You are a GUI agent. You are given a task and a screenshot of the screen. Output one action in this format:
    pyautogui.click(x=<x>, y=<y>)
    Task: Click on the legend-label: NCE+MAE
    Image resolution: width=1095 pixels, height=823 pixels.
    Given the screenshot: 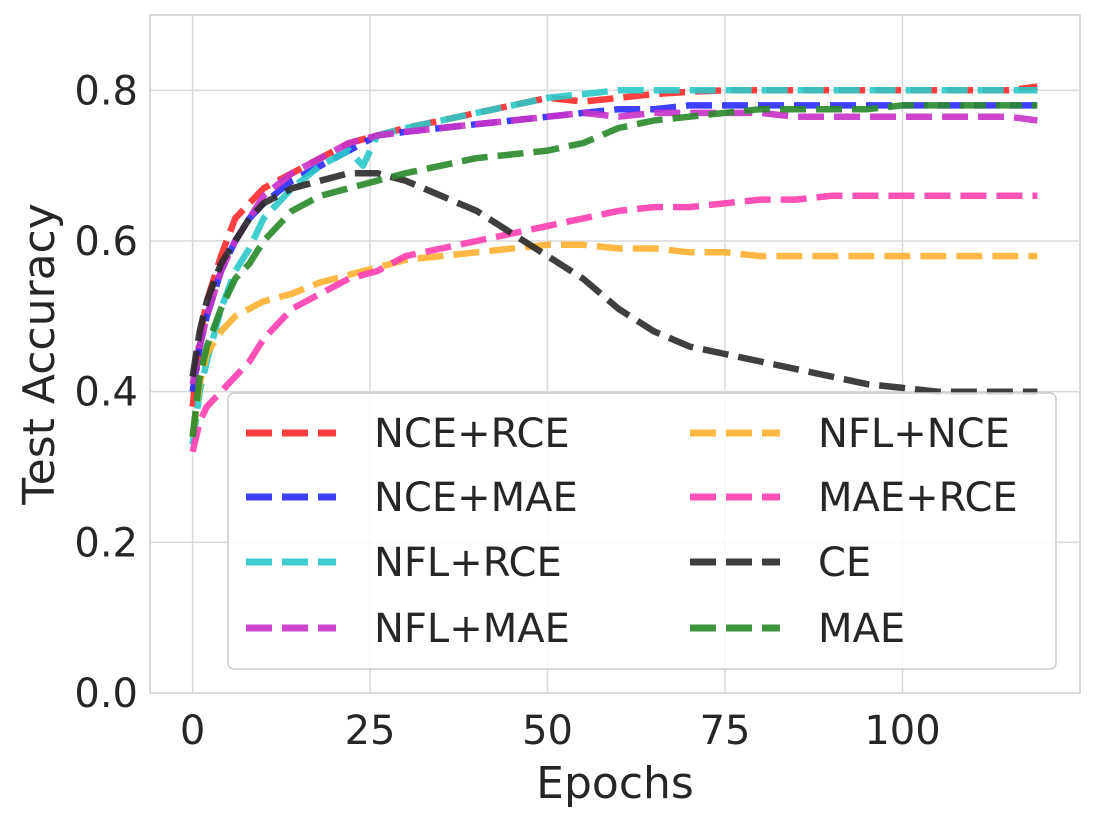 What is the action you would take?
    pyautogui.click(x=476, y=498)
    